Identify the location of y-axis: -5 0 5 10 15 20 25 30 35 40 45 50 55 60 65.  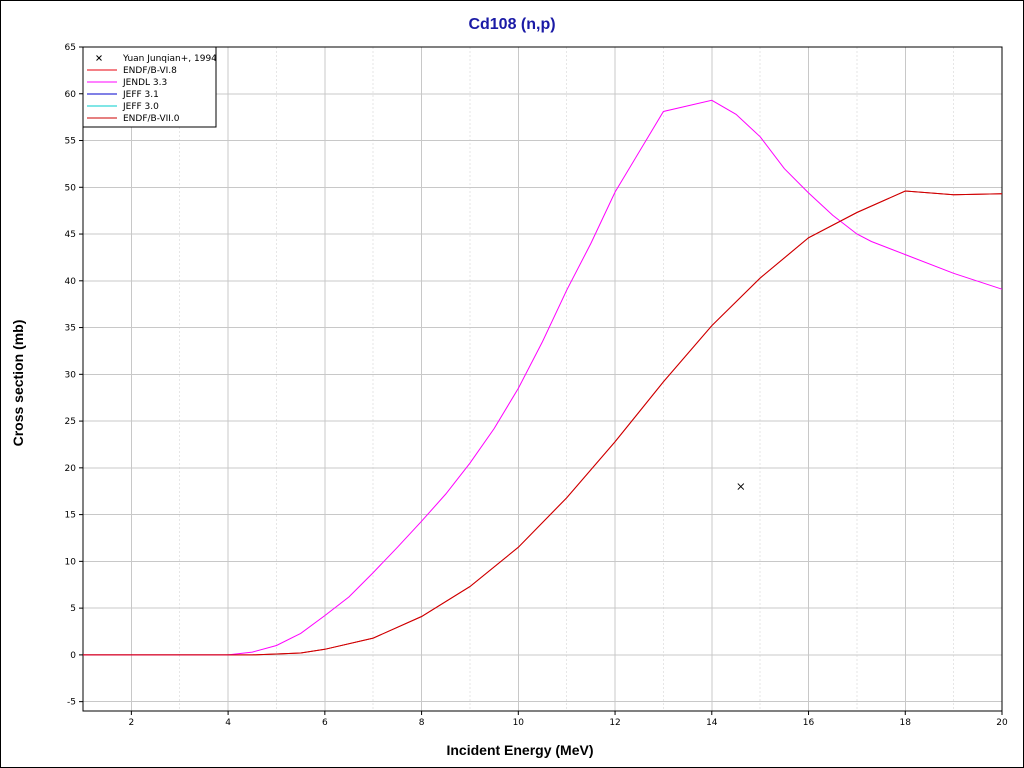
(74, 375).